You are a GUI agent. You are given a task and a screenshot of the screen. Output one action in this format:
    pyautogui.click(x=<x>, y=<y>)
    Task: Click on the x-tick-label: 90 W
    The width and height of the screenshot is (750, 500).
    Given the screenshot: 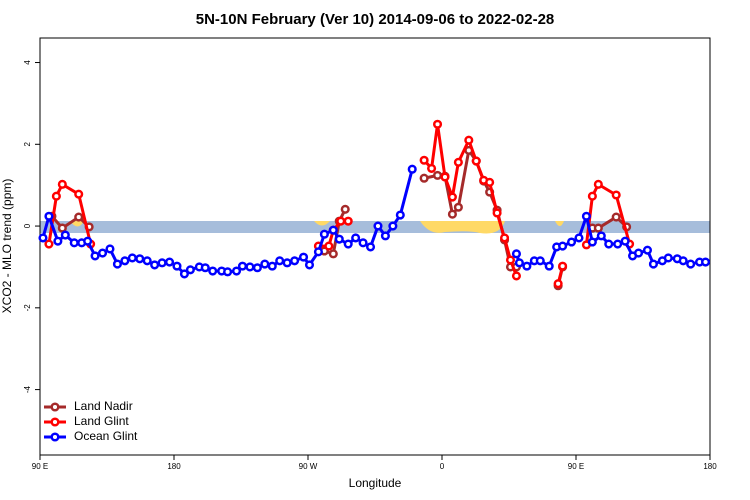 What is the action you would take?
    pyautogui.click(x=308, y=466)
    